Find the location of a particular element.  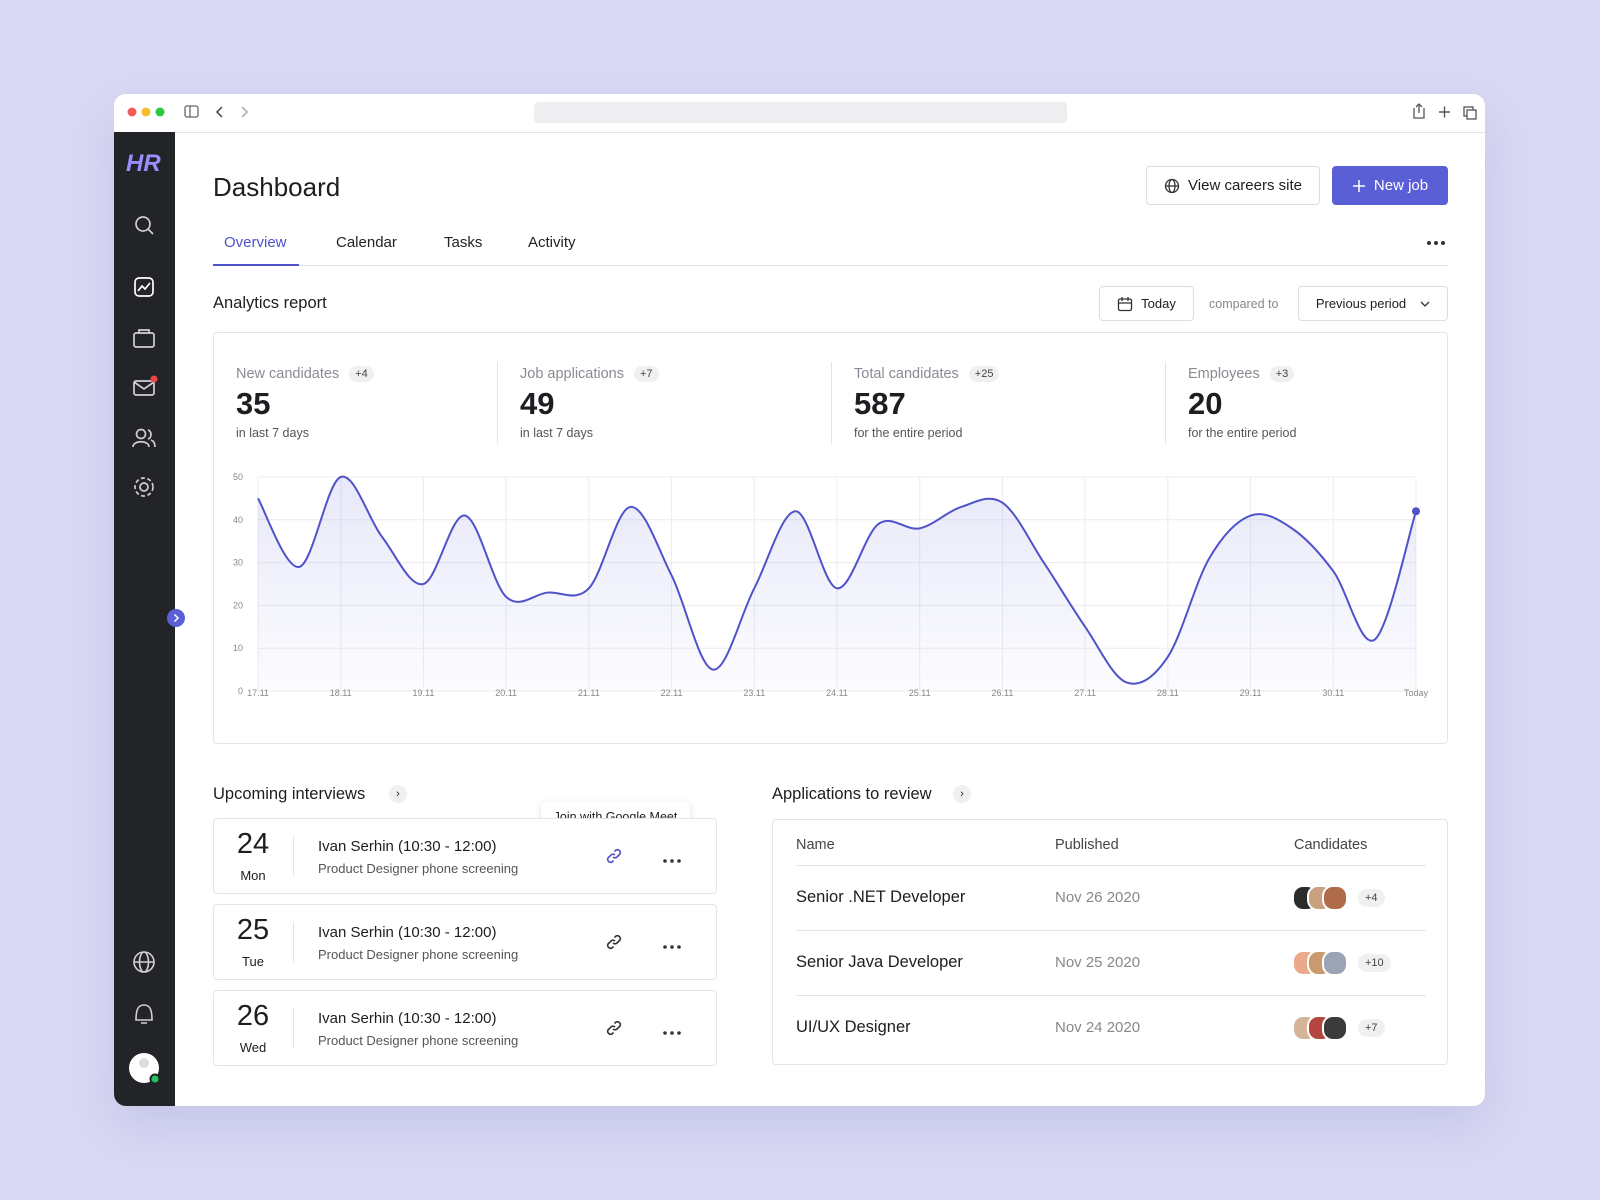

toolbar-icons is located at coordinates (802, 112).